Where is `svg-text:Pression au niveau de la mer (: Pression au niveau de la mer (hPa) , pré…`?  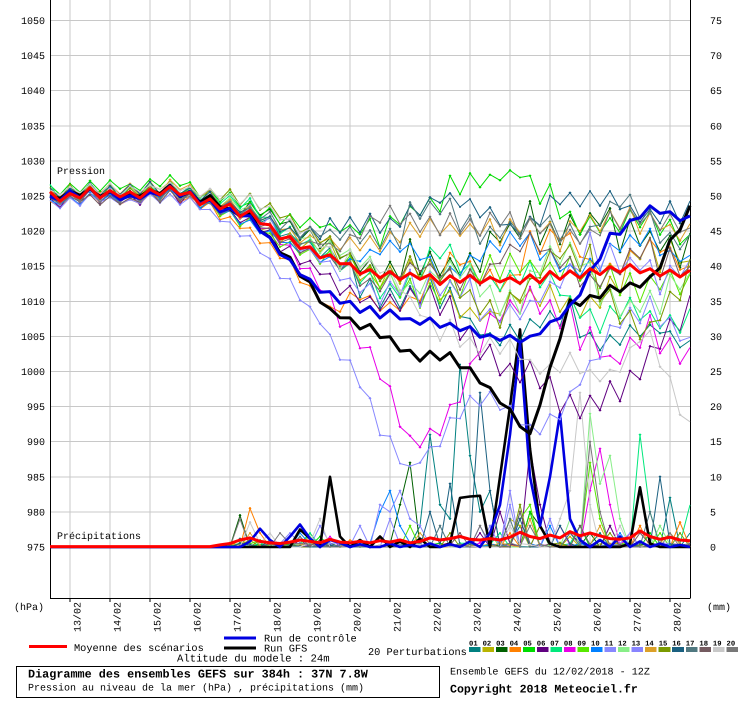 svg-text:Pression au niveau de la mer (: Pression au niveau de la mer (hPa) , pré… is located at coordinates (196, 689).